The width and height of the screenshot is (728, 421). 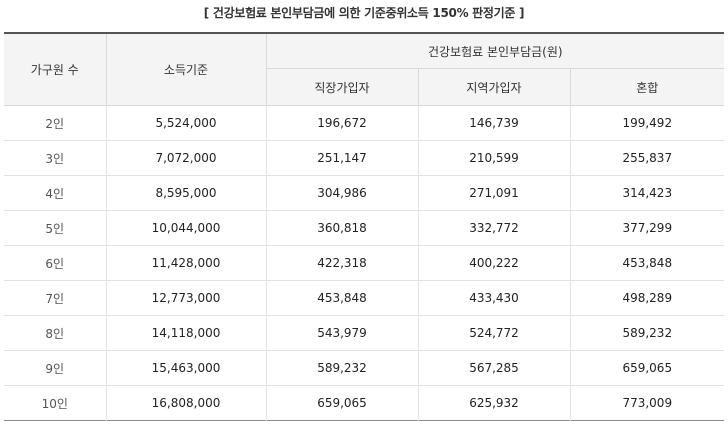 What do you see at coordinates (55, 158) in the screenshot?
I see `cell-household: 3인` at bounding box center [55, 158].